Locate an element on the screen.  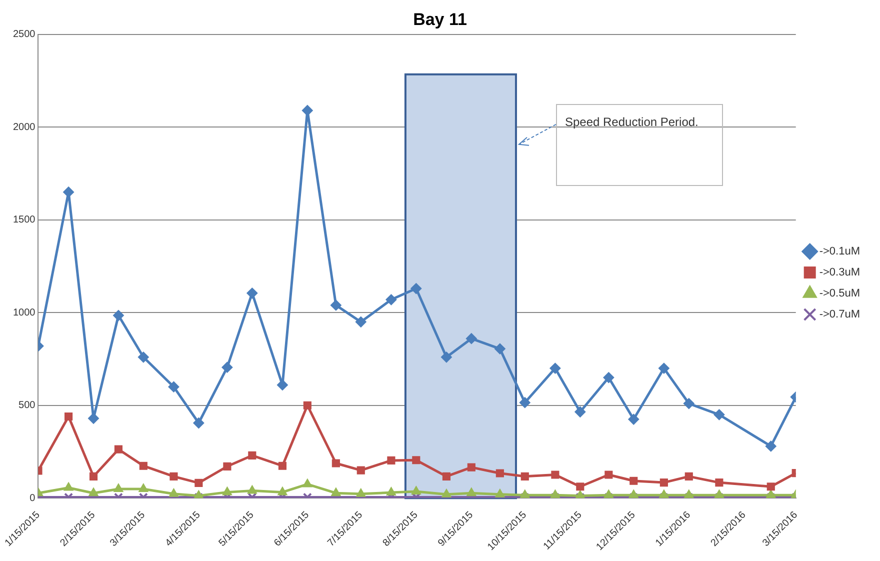
y-tick-label: 1000 is located at coordinates (24, 312).